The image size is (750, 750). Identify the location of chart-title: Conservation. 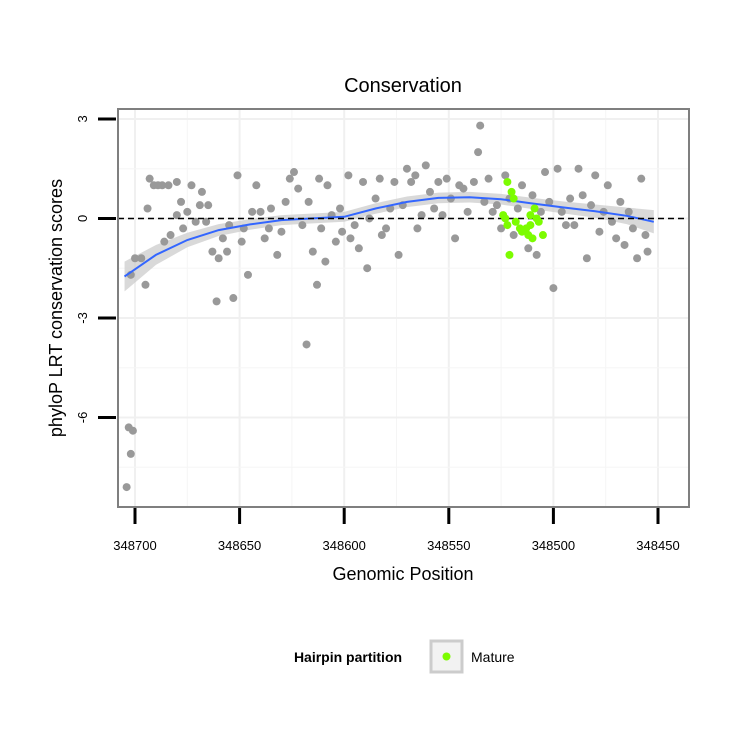
(403, 86).